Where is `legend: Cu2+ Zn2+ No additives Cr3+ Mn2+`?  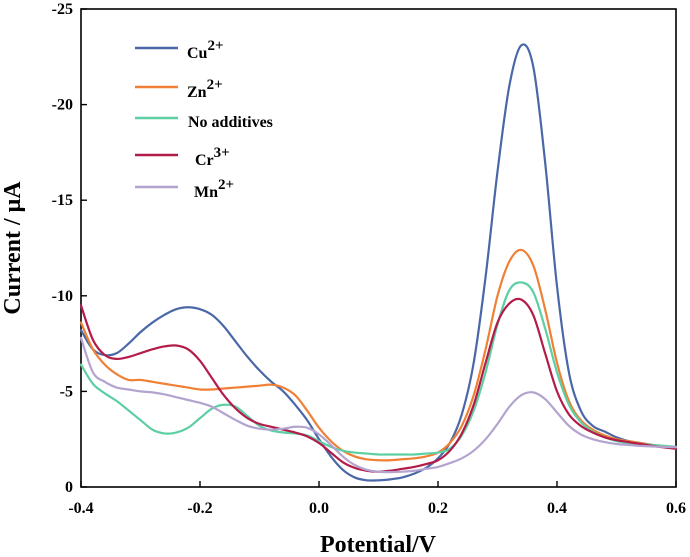 legend: Cu2+ Zn2+ No additives Cr3+ Mn2+ is located at coordinates (204, 119).